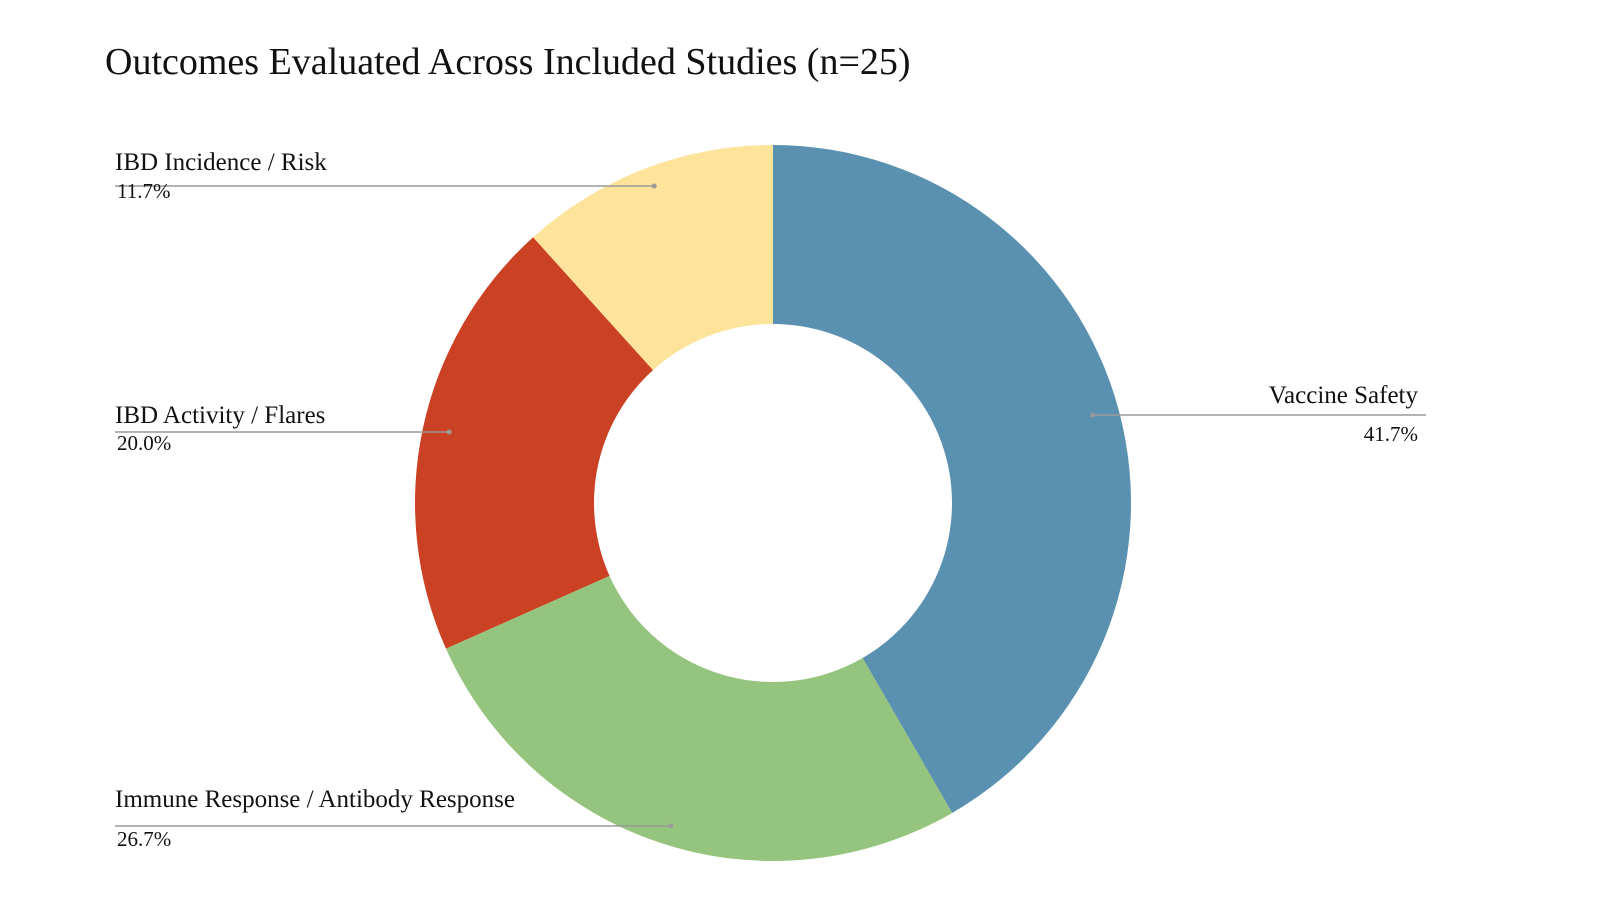  Describe the element at coordinates (449, 432) in the screenshot. I see `leader-dot-ibd-activity-flares` at that location.